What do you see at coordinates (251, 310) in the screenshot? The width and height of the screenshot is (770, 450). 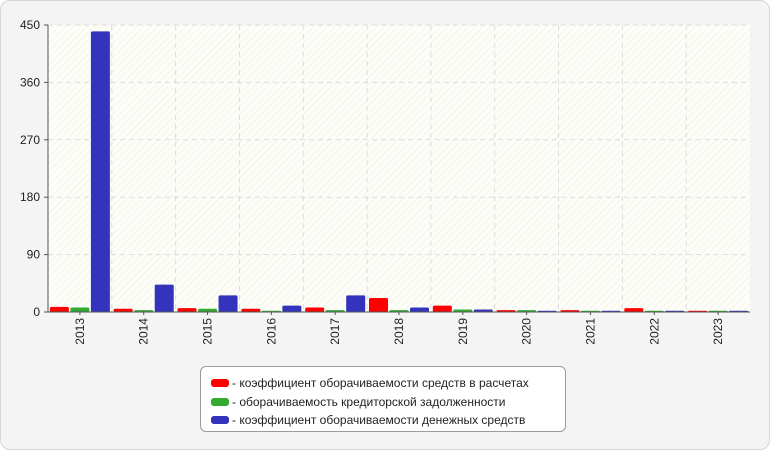 I see `bar-red-2016` at bounding box center [251, 310].